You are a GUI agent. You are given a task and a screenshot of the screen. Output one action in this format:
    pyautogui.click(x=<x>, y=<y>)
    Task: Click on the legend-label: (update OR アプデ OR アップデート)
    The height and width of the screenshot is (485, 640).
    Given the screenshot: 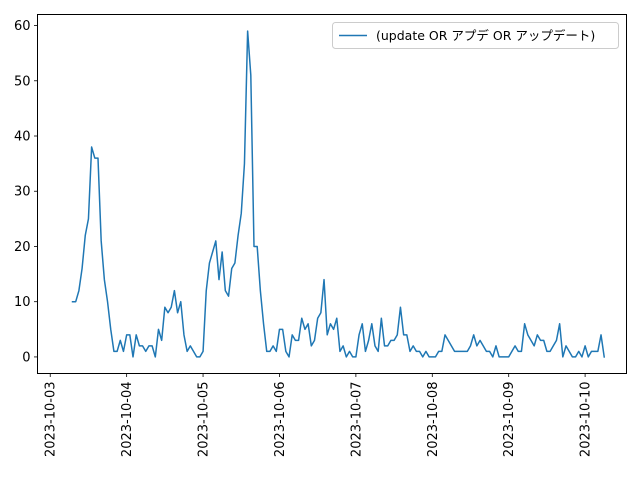 What is the action you would take?
    pyautogui.click(x=485, y=35)
    